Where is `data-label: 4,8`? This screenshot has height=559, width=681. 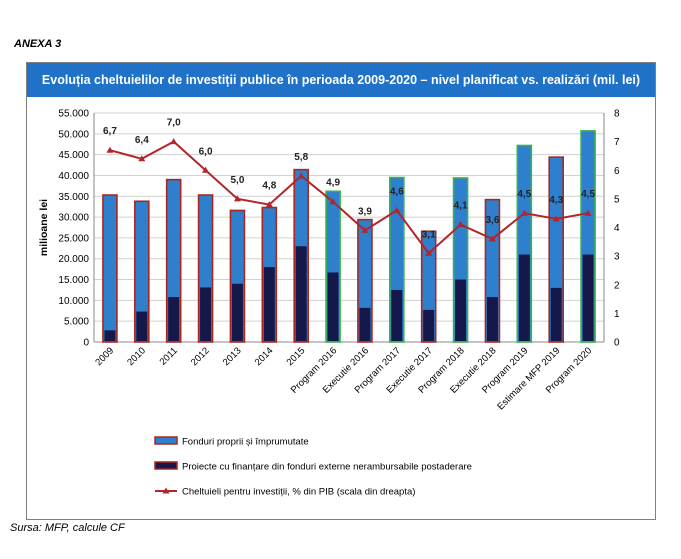 data-label: 4,8 is located at coordinates (269, 186).